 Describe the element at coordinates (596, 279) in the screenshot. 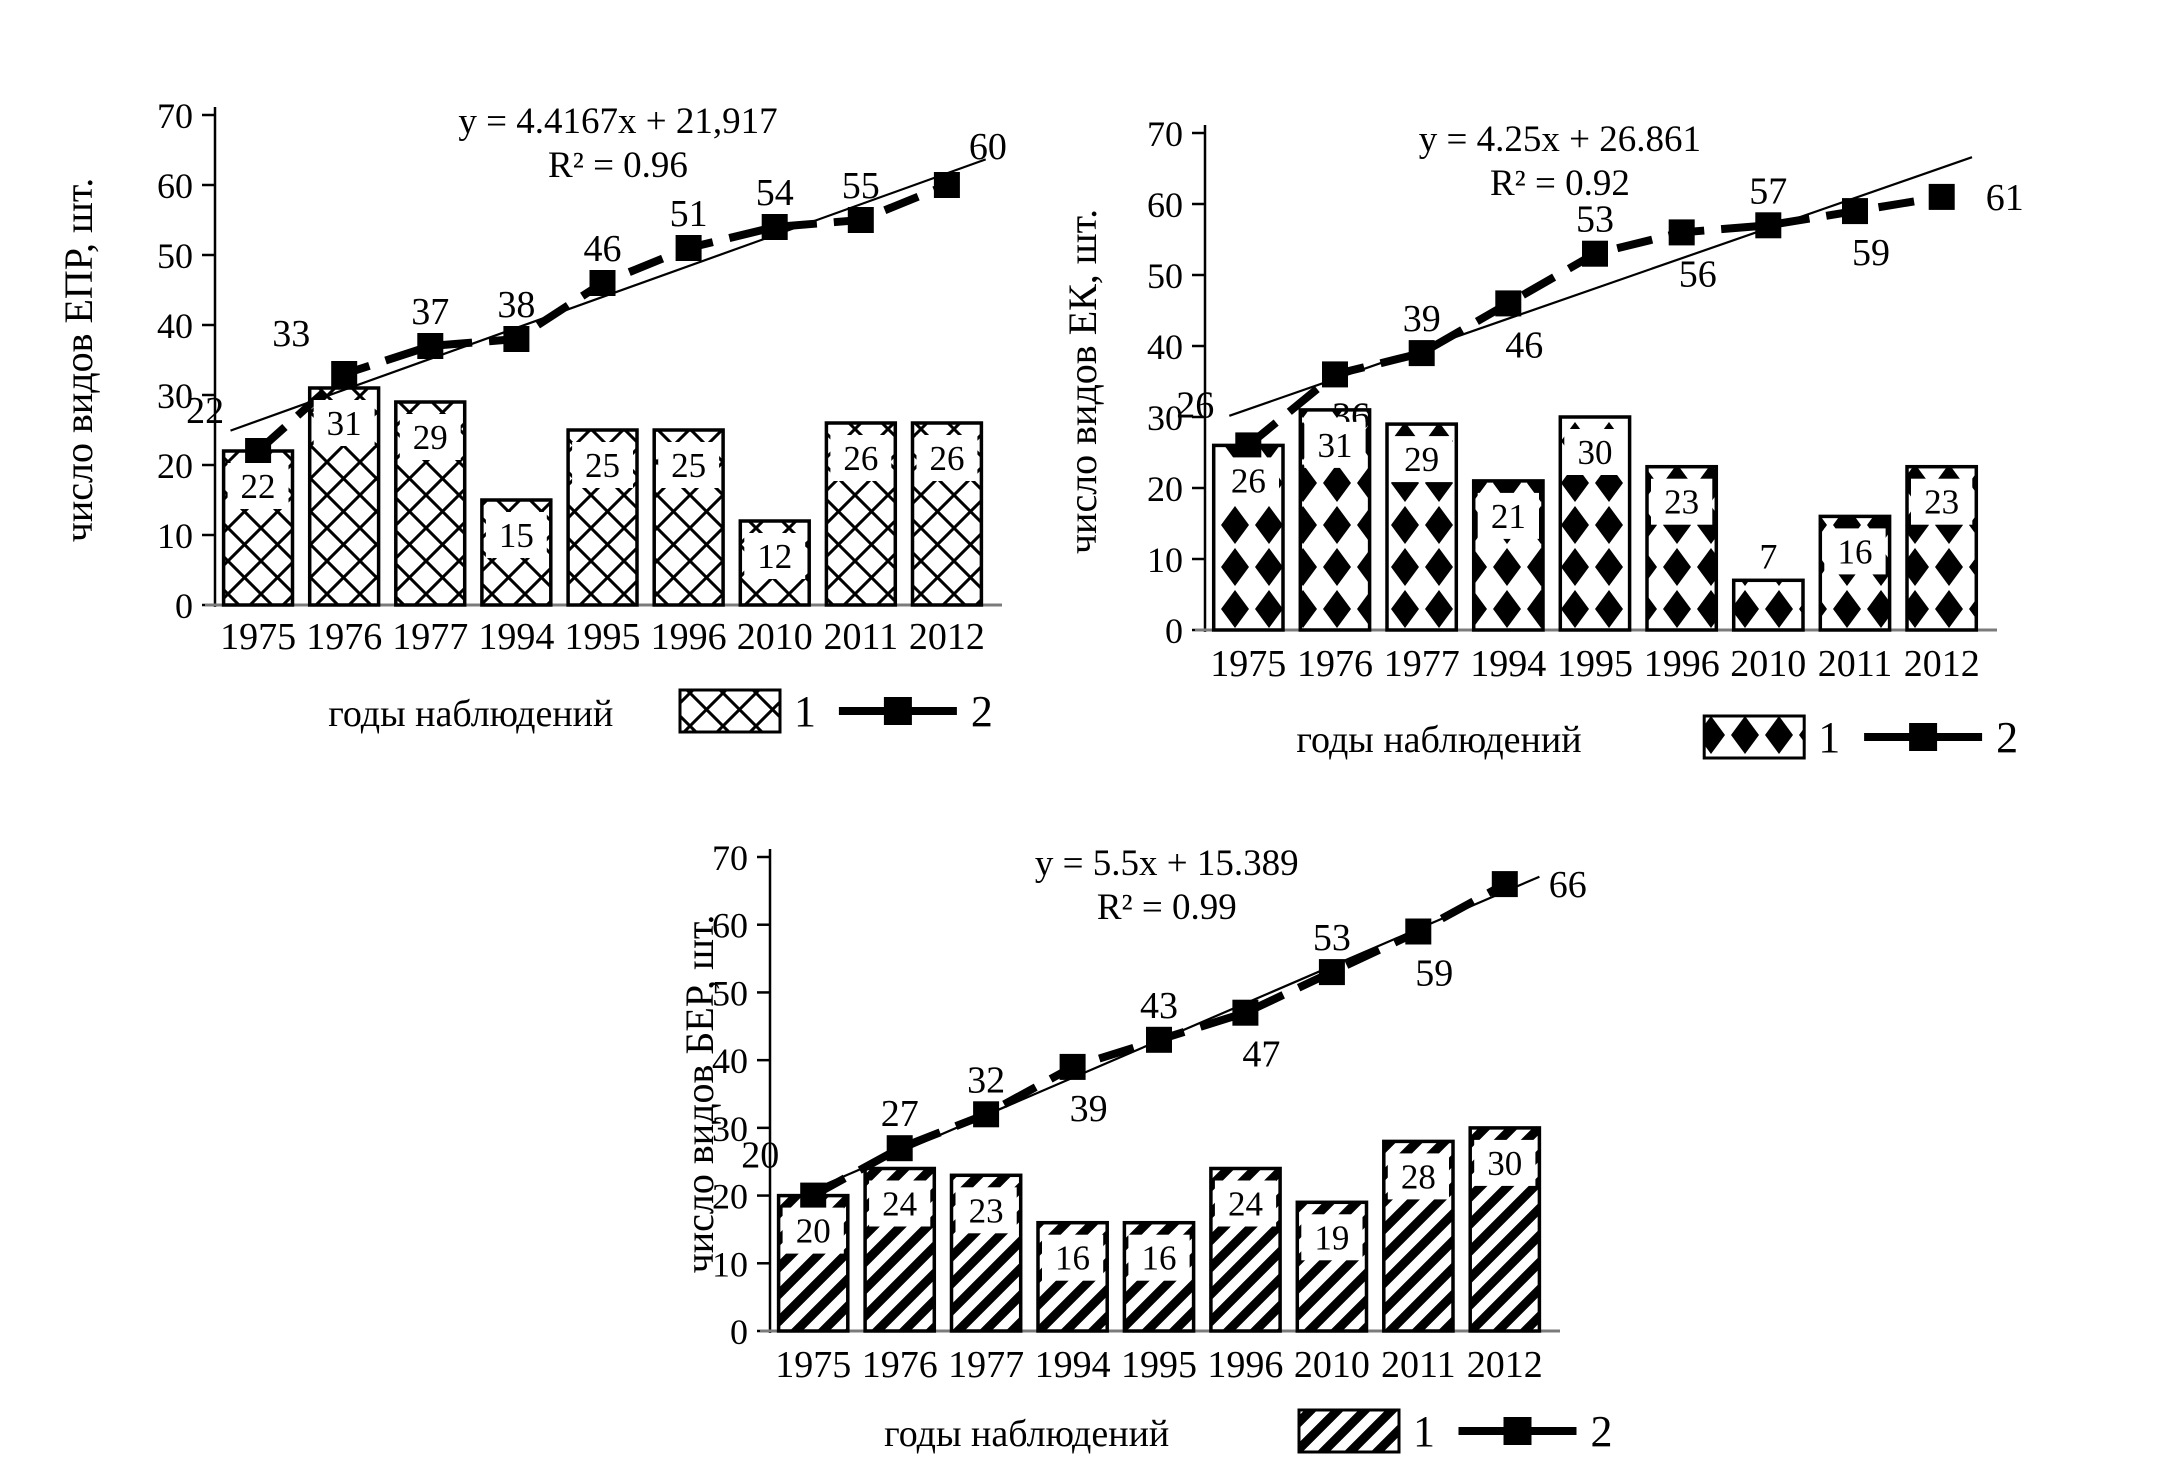

I see `series-value-labels: 22 33 37 38 46 51 54 55 60` at that location.